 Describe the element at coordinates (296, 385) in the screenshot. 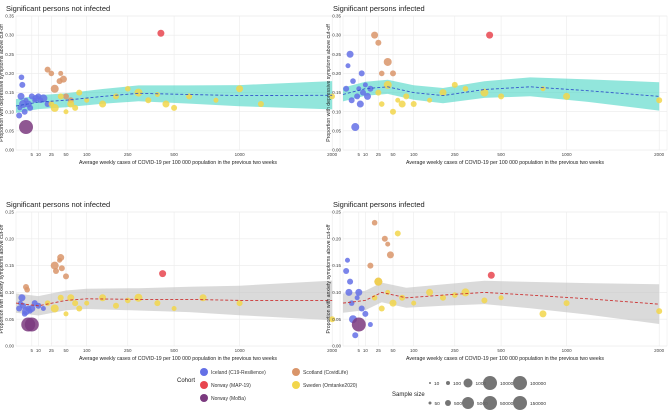

I see `legend-swatch` at that location.